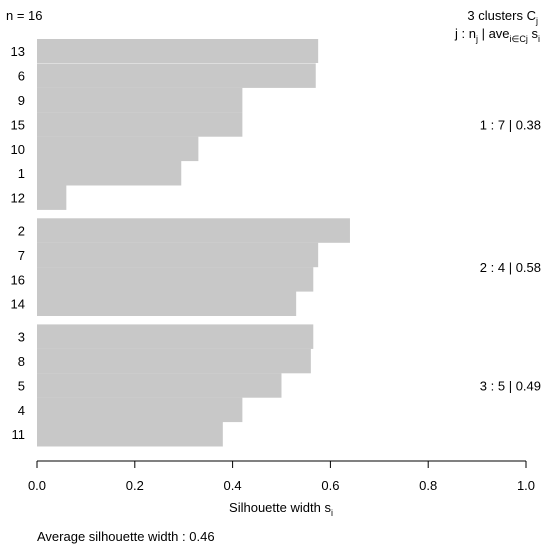  What do you see at coordinates (18, 149) in the screenshot?
I see `observation-label: 10` at bounding box center [18, 149].